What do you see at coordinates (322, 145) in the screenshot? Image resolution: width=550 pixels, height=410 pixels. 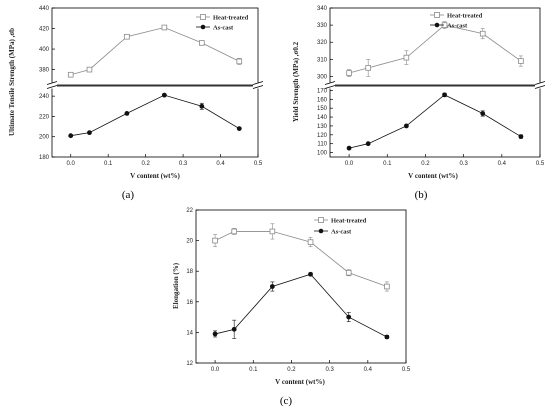 I see `y-tick-label-b-lower-1: 110` at bounding box center [322, 145].